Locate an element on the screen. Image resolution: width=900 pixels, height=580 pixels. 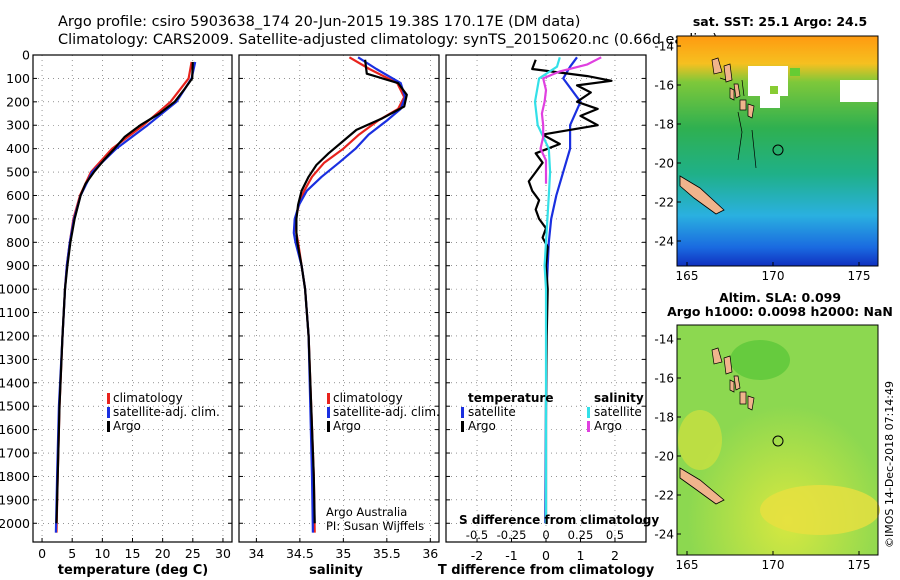
x-axis-label-t-difference: T difference from climatology is located at coordinates (546, 570).